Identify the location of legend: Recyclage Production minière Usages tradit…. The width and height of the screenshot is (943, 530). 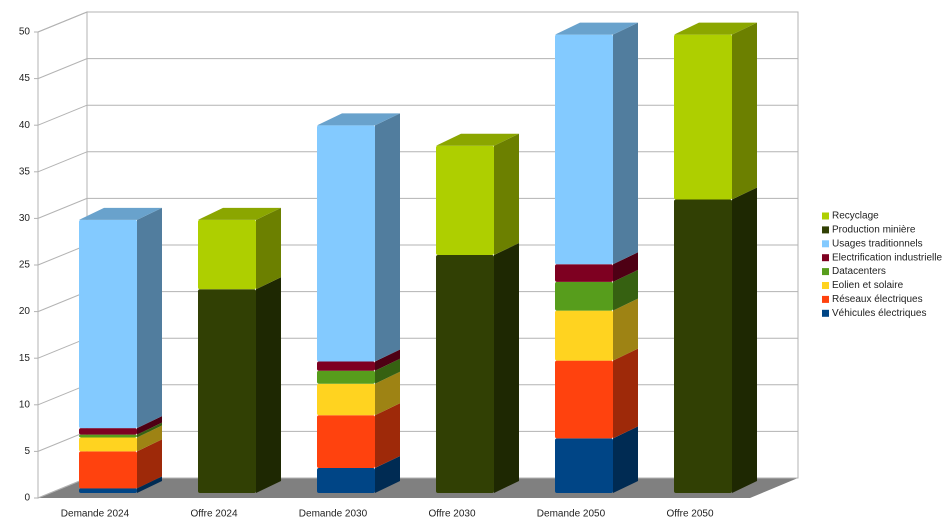
(882, 265).